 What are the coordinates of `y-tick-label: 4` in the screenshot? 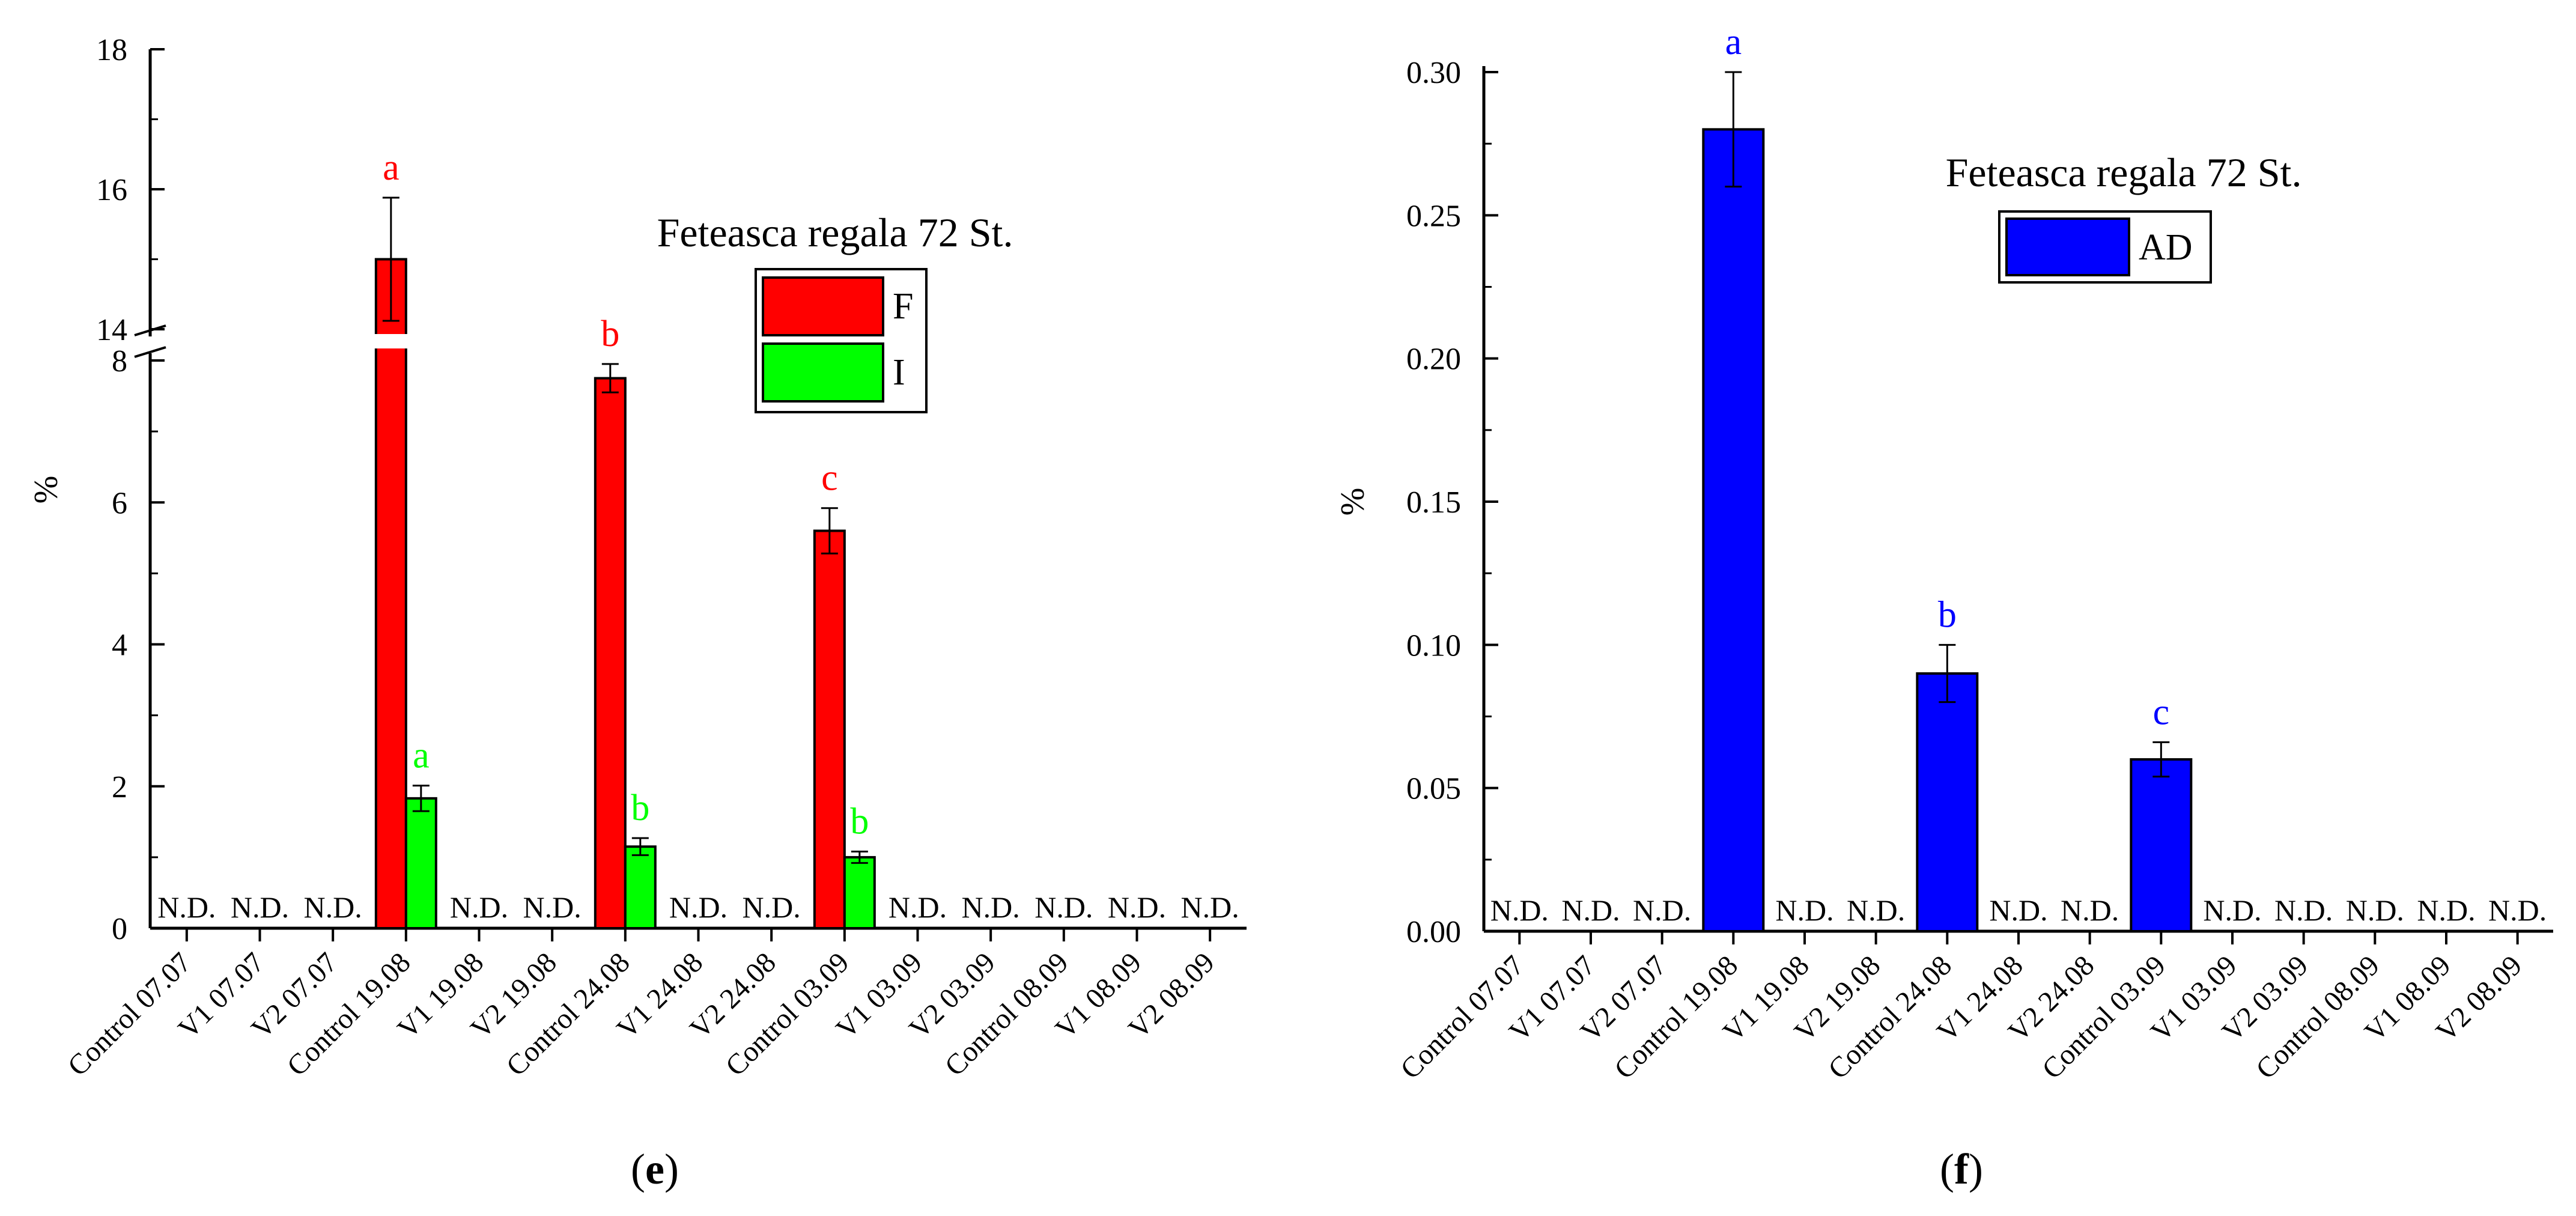 It's located at (119, 645).